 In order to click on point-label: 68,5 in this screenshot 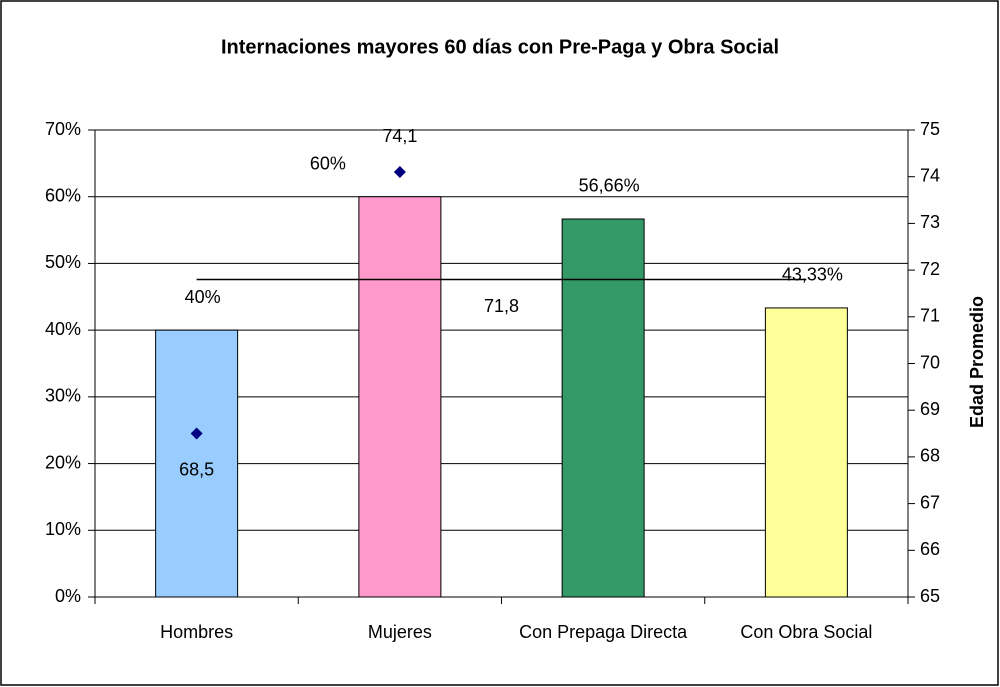, I will do `click(196, 469)`.